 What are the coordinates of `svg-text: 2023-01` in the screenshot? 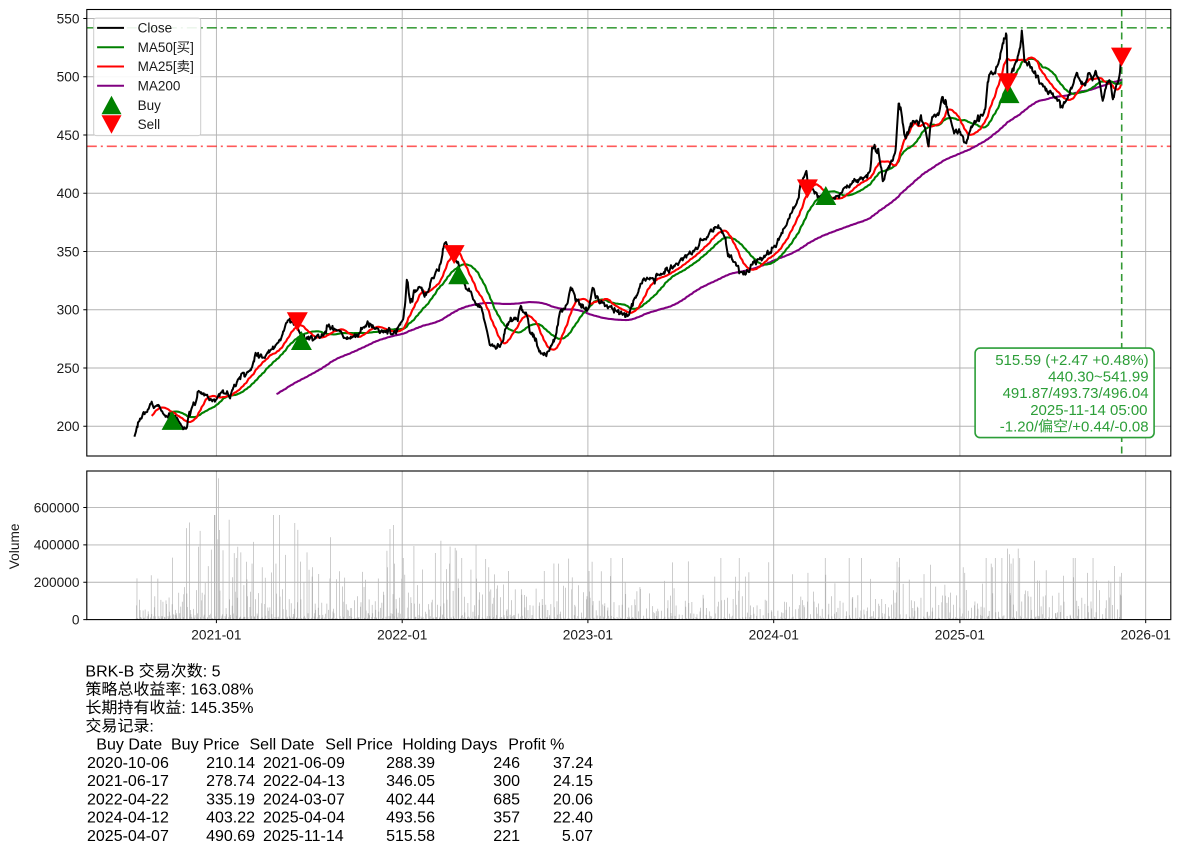 It's located at (588, 635).